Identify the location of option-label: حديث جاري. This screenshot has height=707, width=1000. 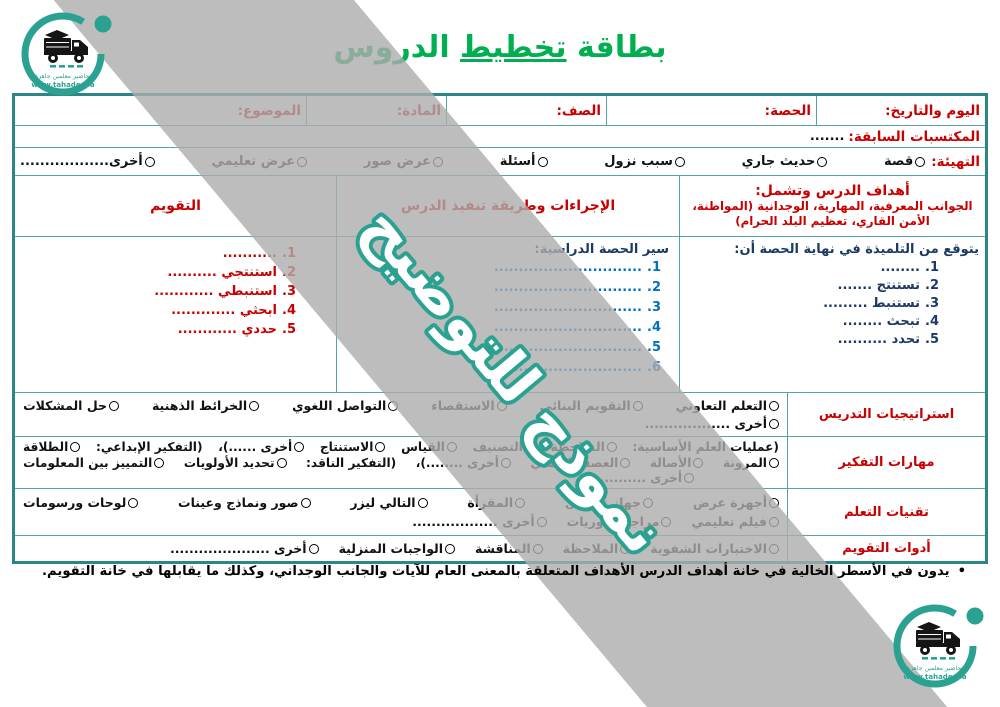
(778, 161).